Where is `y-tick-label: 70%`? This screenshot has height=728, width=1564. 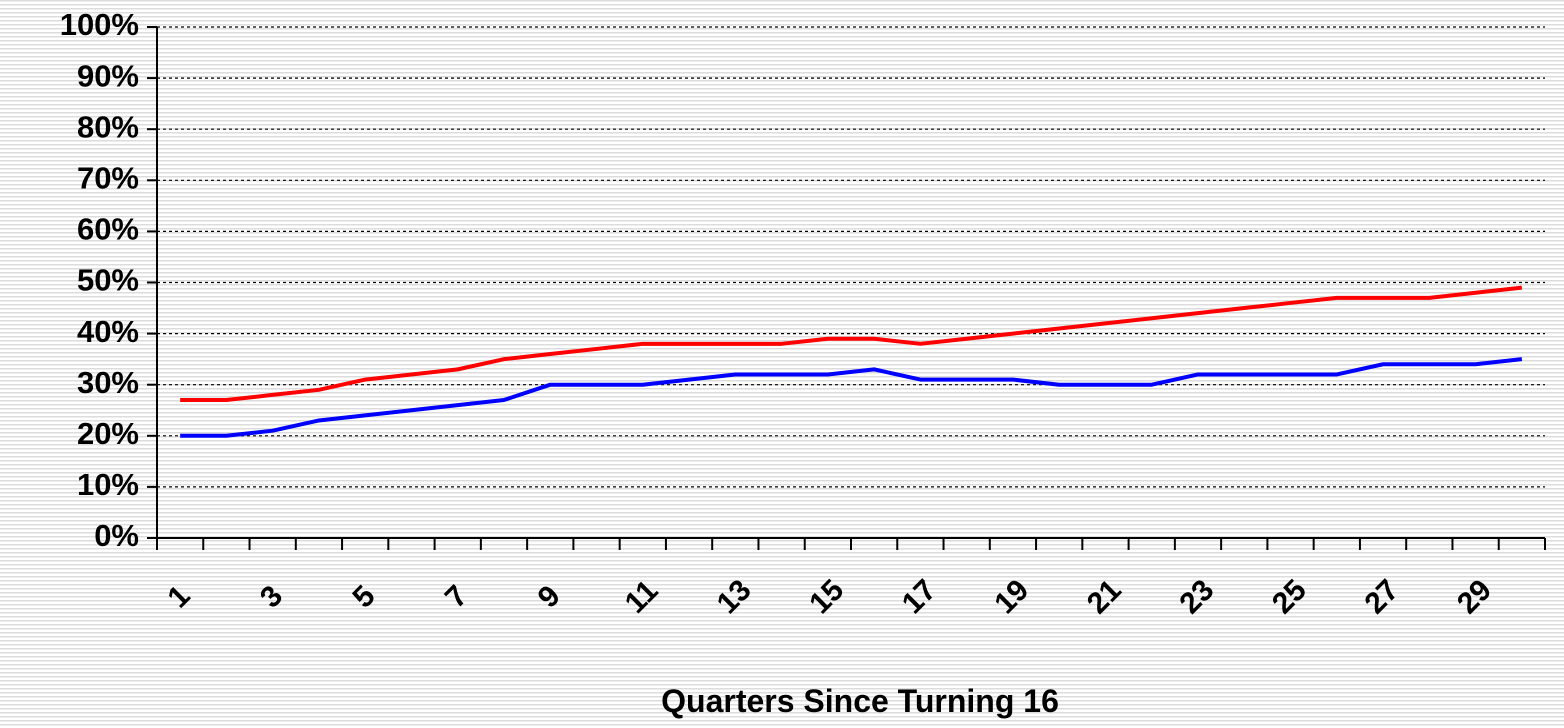 y-tick-label: 70% is located at coordinates (108, 177).